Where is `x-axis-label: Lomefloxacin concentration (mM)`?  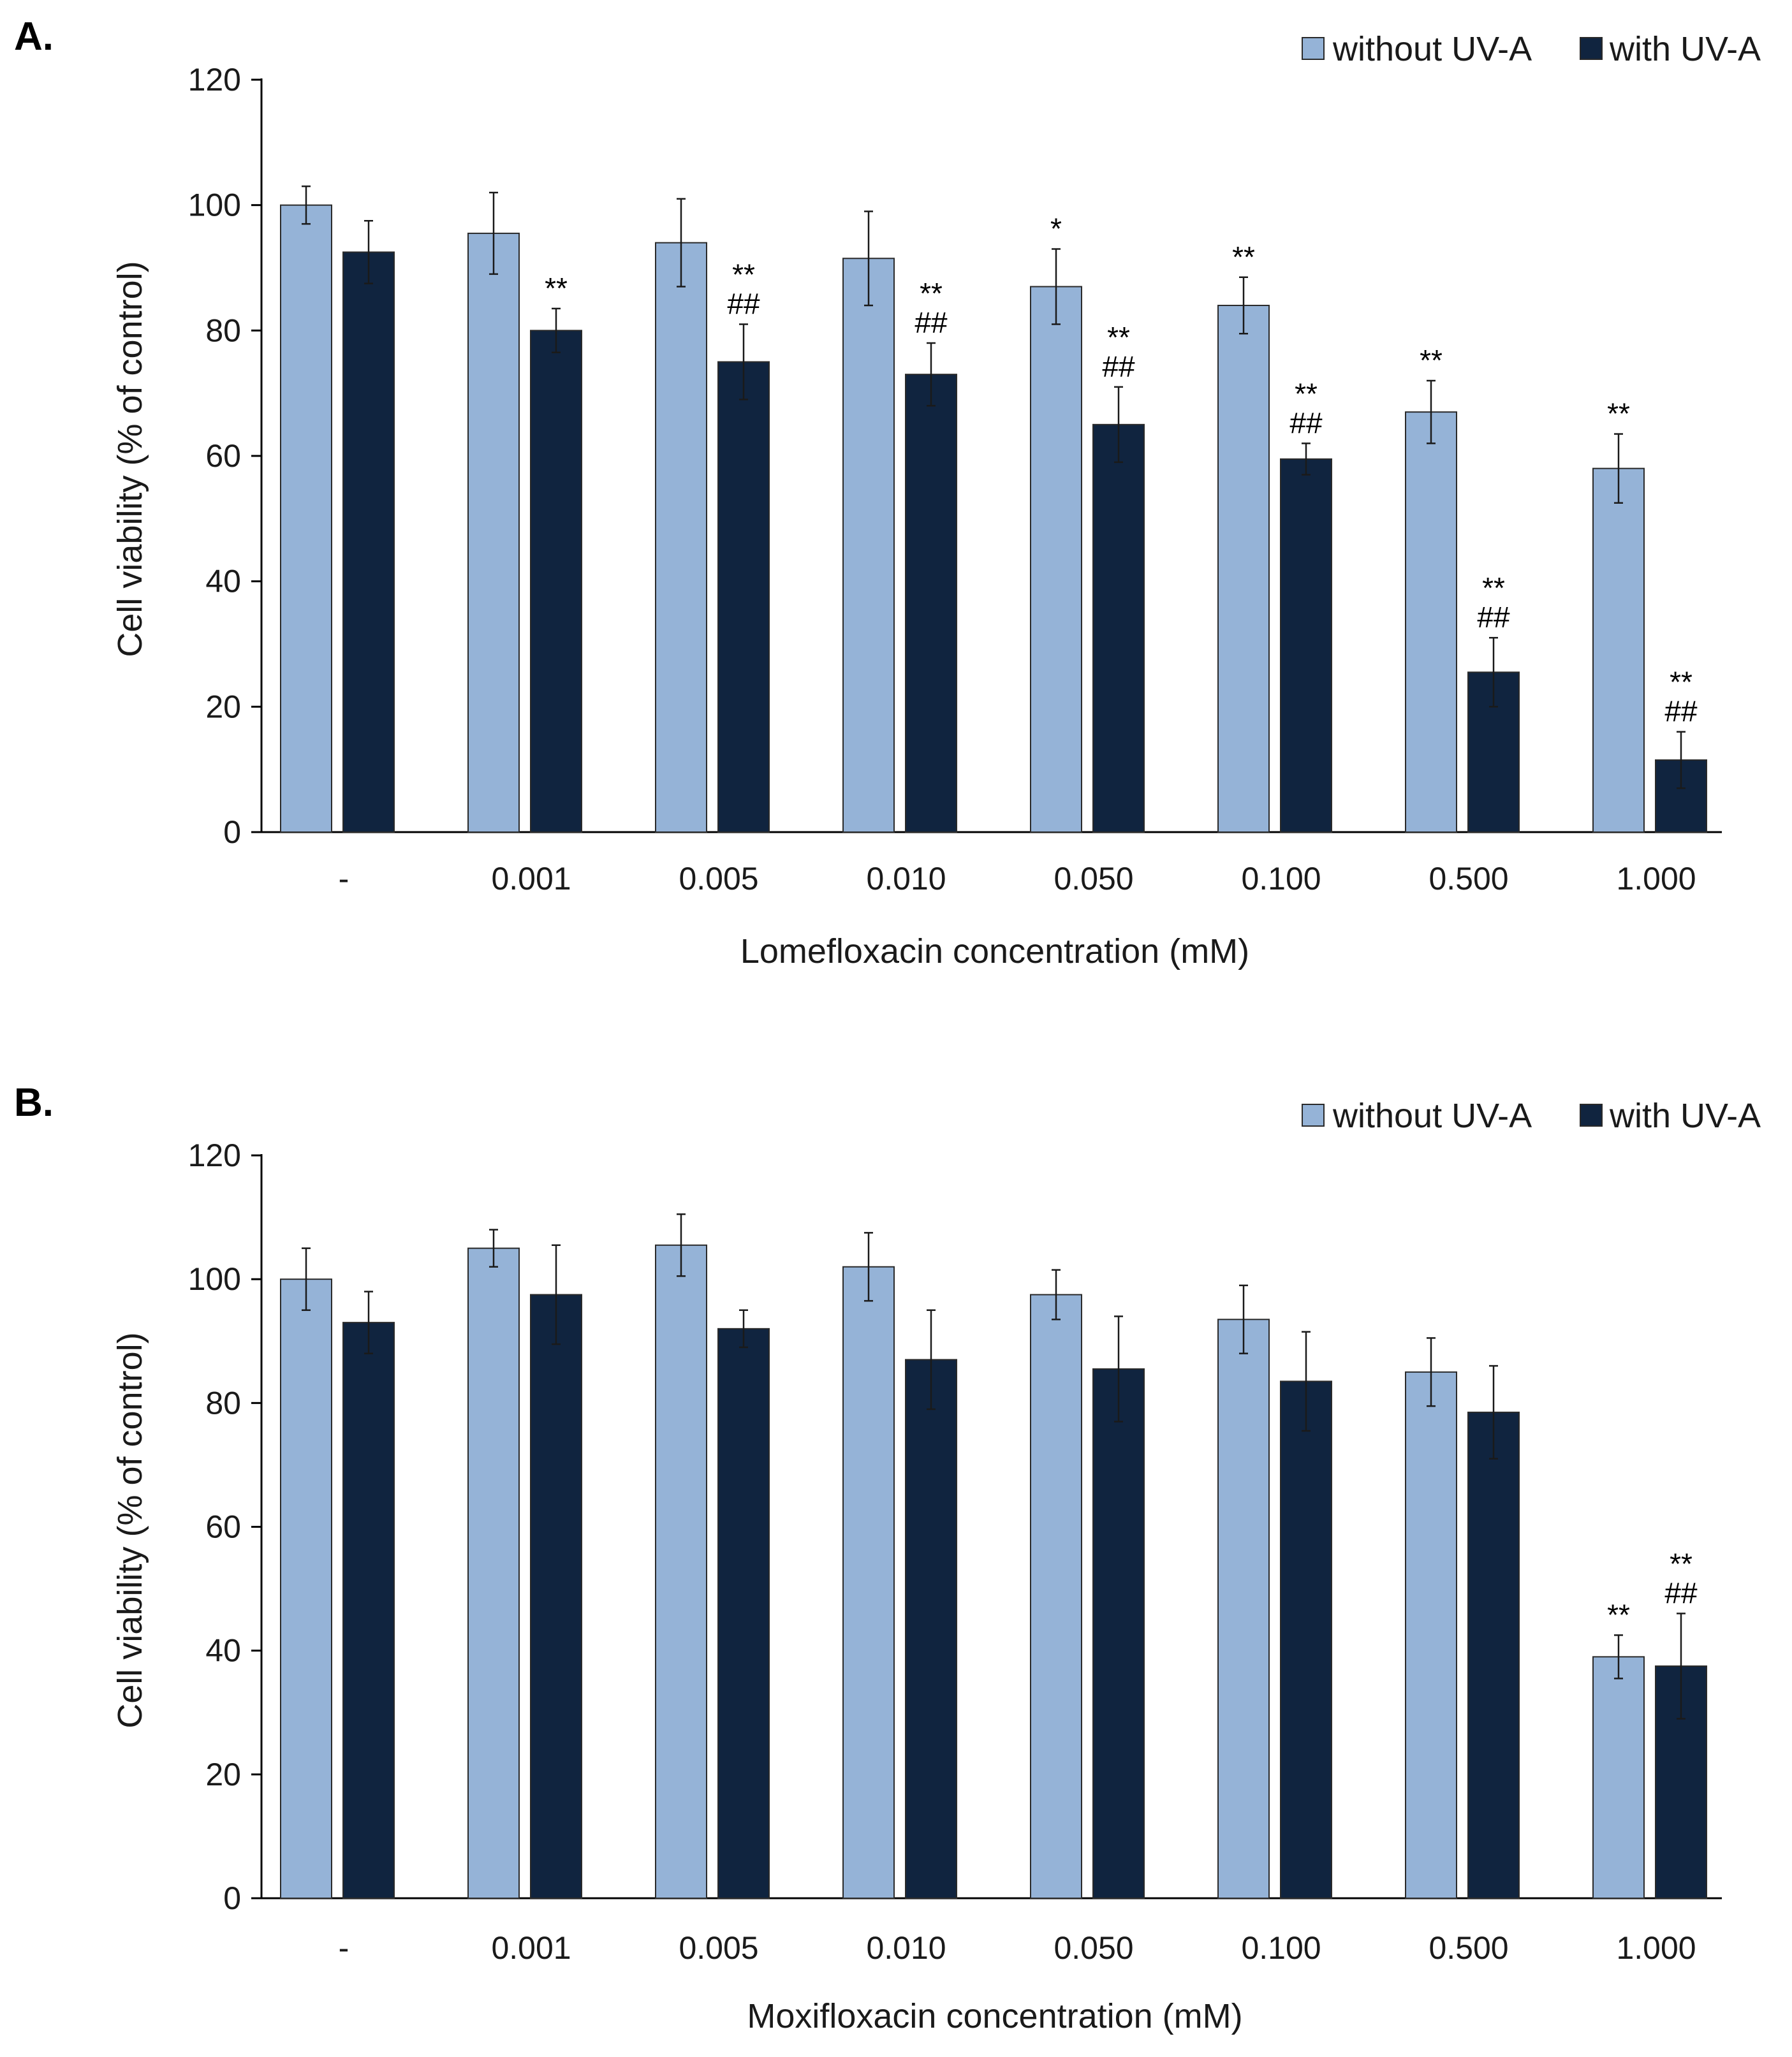
x-axis-label: Lomefloxacin concentration (mM) is located at coordinates (995, 951).